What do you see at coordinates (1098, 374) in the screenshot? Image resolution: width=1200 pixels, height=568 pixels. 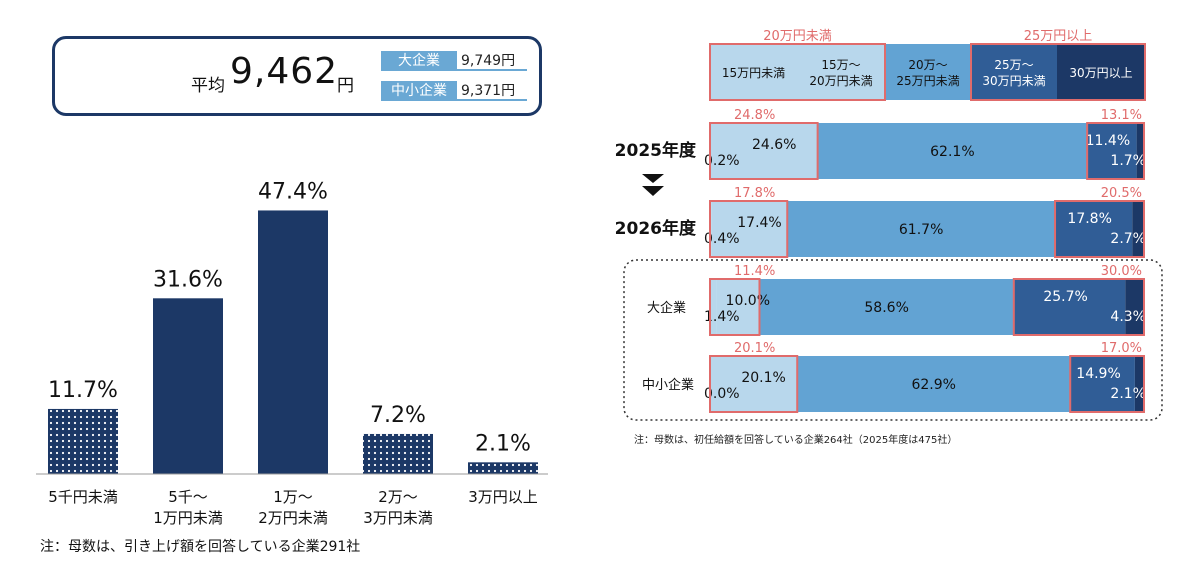 I see `segment-value-label: 14.9%` at bounding box center [1098, 374].